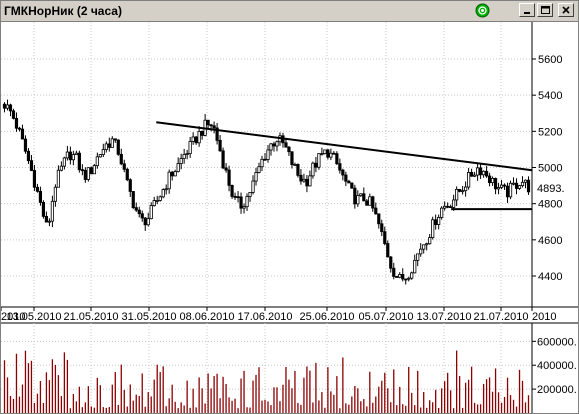  Describe the element at coordinates (527, 10) in the screenshot. I see `minimize-button` at that location.